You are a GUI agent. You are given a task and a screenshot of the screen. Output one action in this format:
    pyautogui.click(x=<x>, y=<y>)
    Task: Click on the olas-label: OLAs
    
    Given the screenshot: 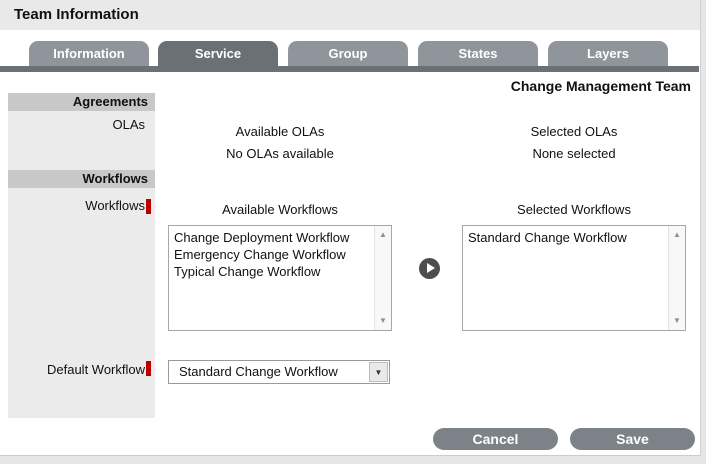 What is the action you would take?
    pyautogui.click(x=128, y=124)
    